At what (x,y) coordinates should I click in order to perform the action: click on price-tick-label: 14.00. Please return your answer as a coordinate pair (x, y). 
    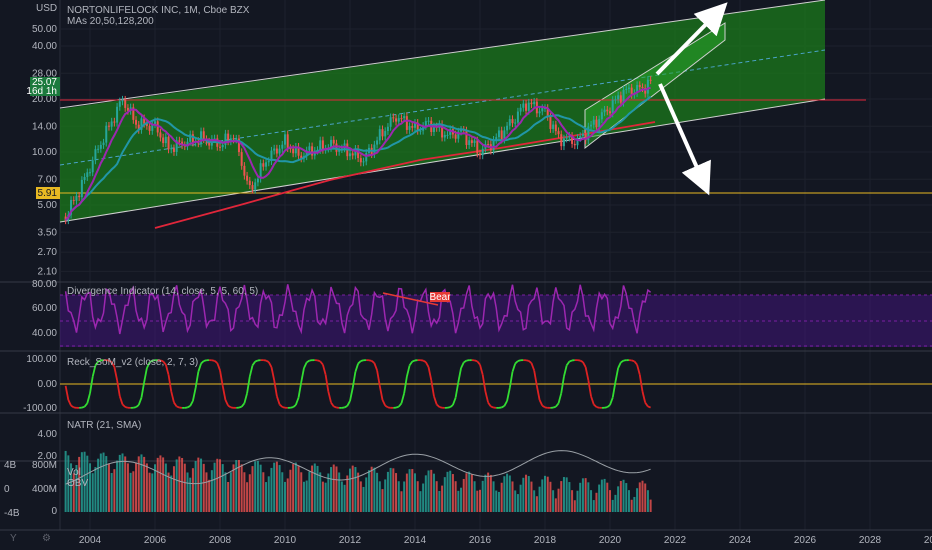
    Looking at the image, I should click on (44, 126).